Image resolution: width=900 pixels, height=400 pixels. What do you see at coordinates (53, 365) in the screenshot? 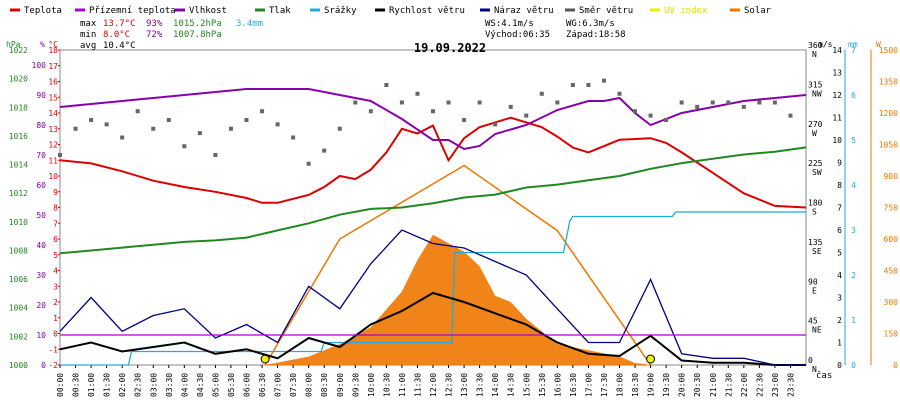
I see `tick-temperature: -2` at bounding box center [53, 365].